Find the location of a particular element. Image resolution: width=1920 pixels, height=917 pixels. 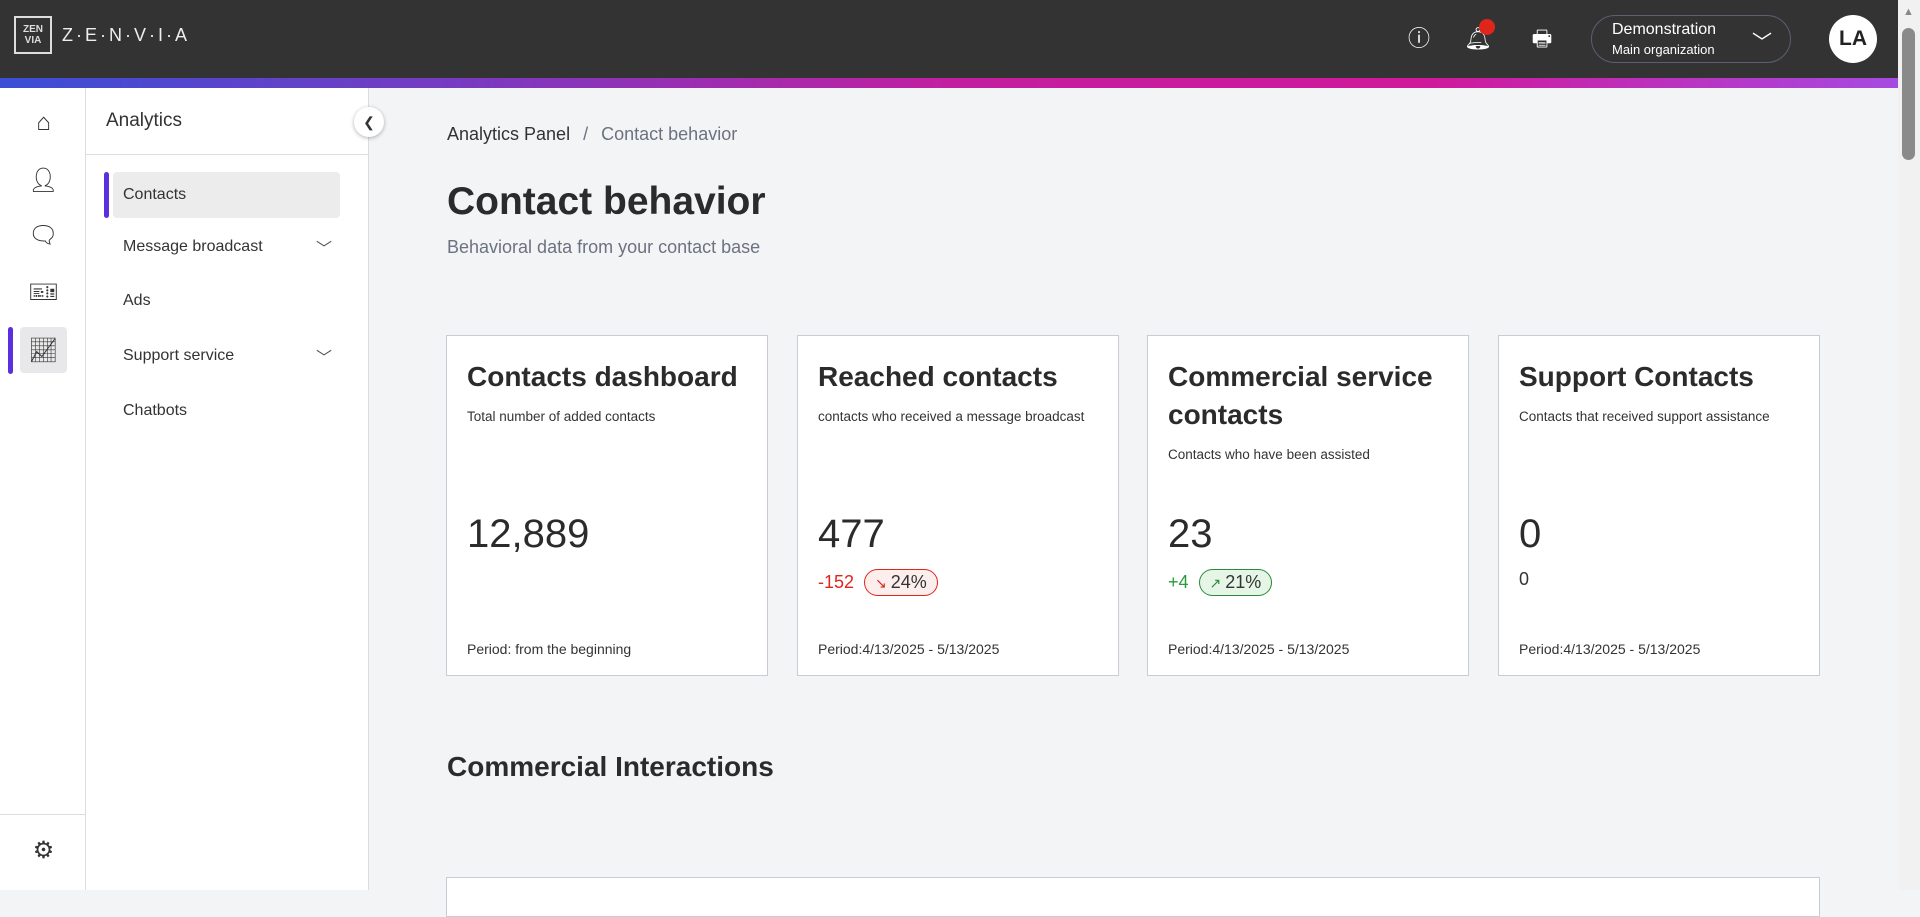

breadcrumb: Analytics Panel / Contact behavior is located at coordinates (592, 134).